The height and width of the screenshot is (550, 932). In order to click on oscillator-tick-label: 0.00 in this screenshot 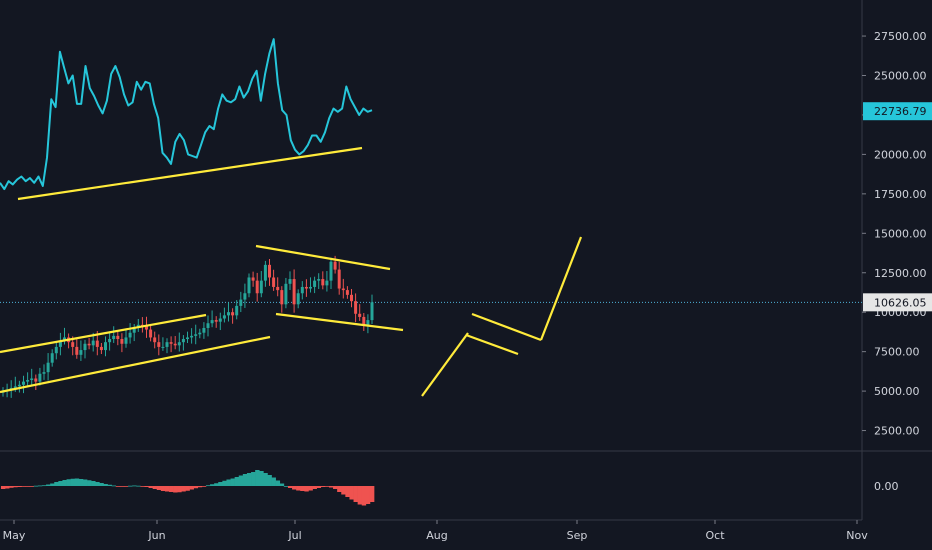, I will do `click(886, 486)`.